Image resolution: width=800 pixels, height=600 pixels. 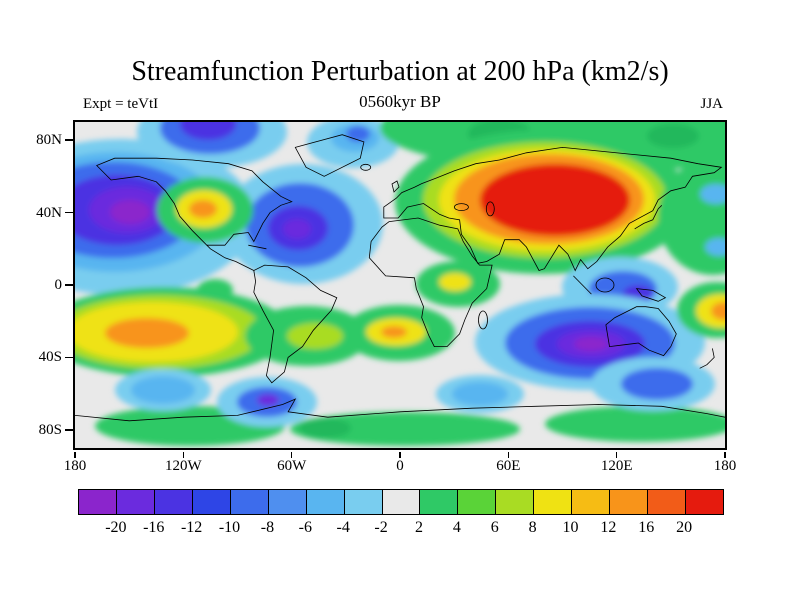 What do you see at coordinates (191, 527) in the screenshot?
I see `colorbar-tick-label: -12` at bounding box center [191, 527].